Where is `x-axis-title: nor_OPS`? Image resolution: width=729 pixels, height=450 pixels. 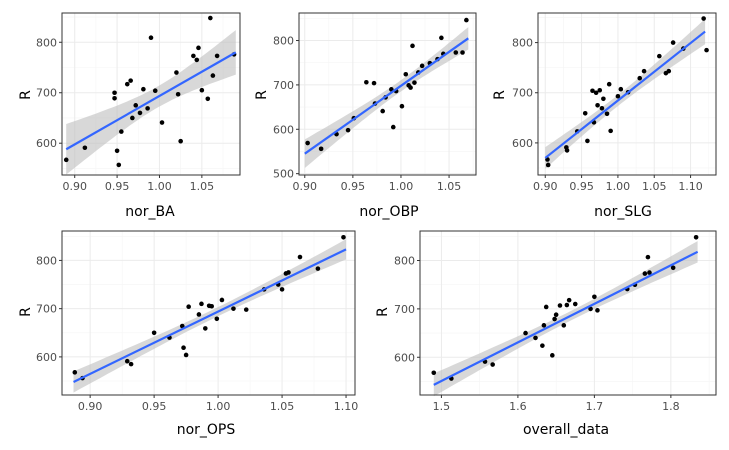
x-axis-title: nor_OPS is located at coordinates (206, 430).